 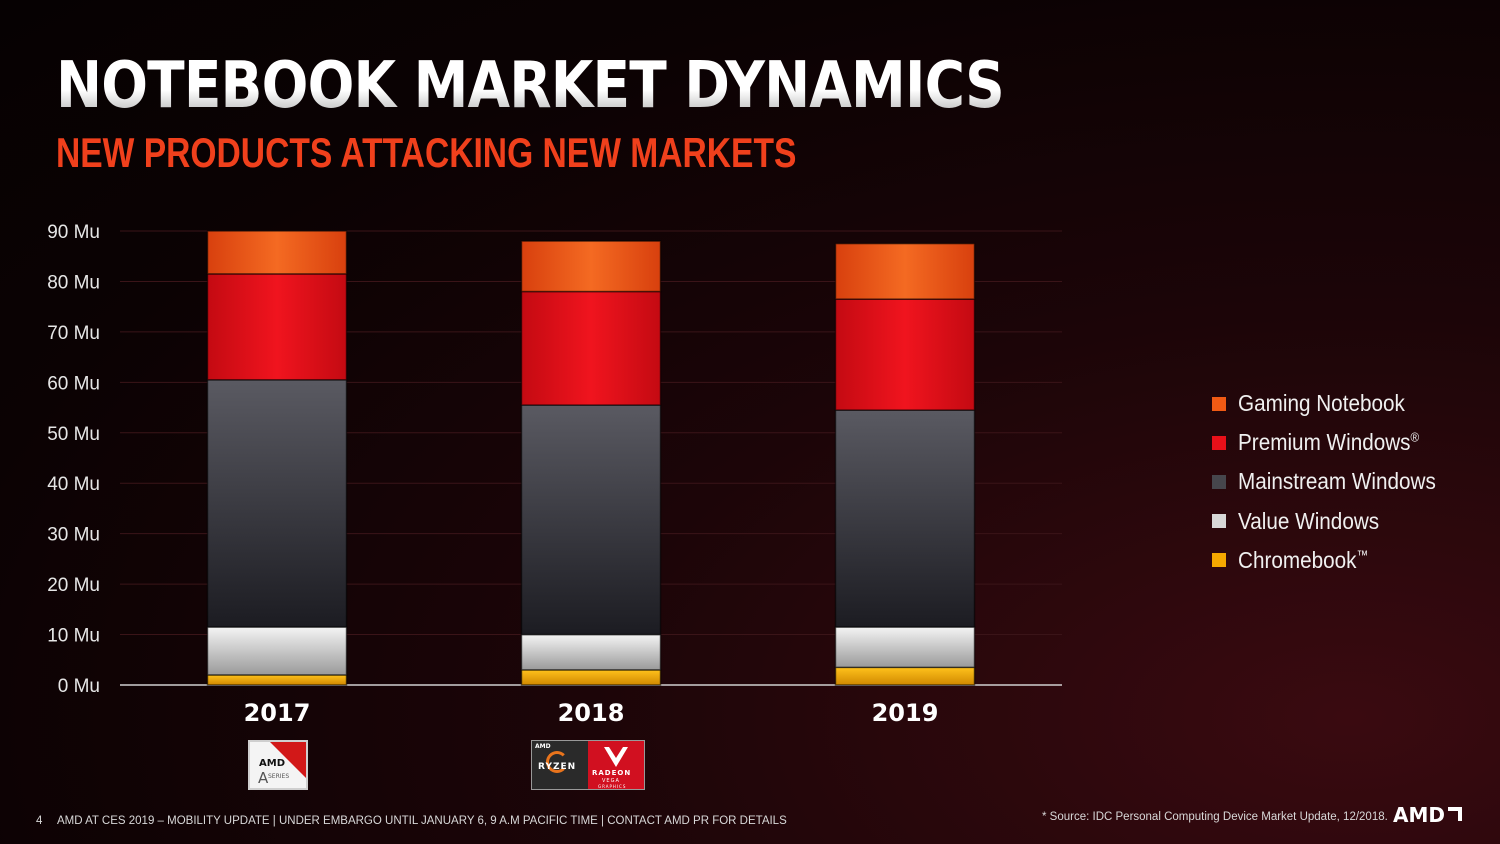 What do you see at coordinates (905, 518) in the screenshot?
I see `bar-segment-mainstream-windows-2019` at bounding box center [905, 518].